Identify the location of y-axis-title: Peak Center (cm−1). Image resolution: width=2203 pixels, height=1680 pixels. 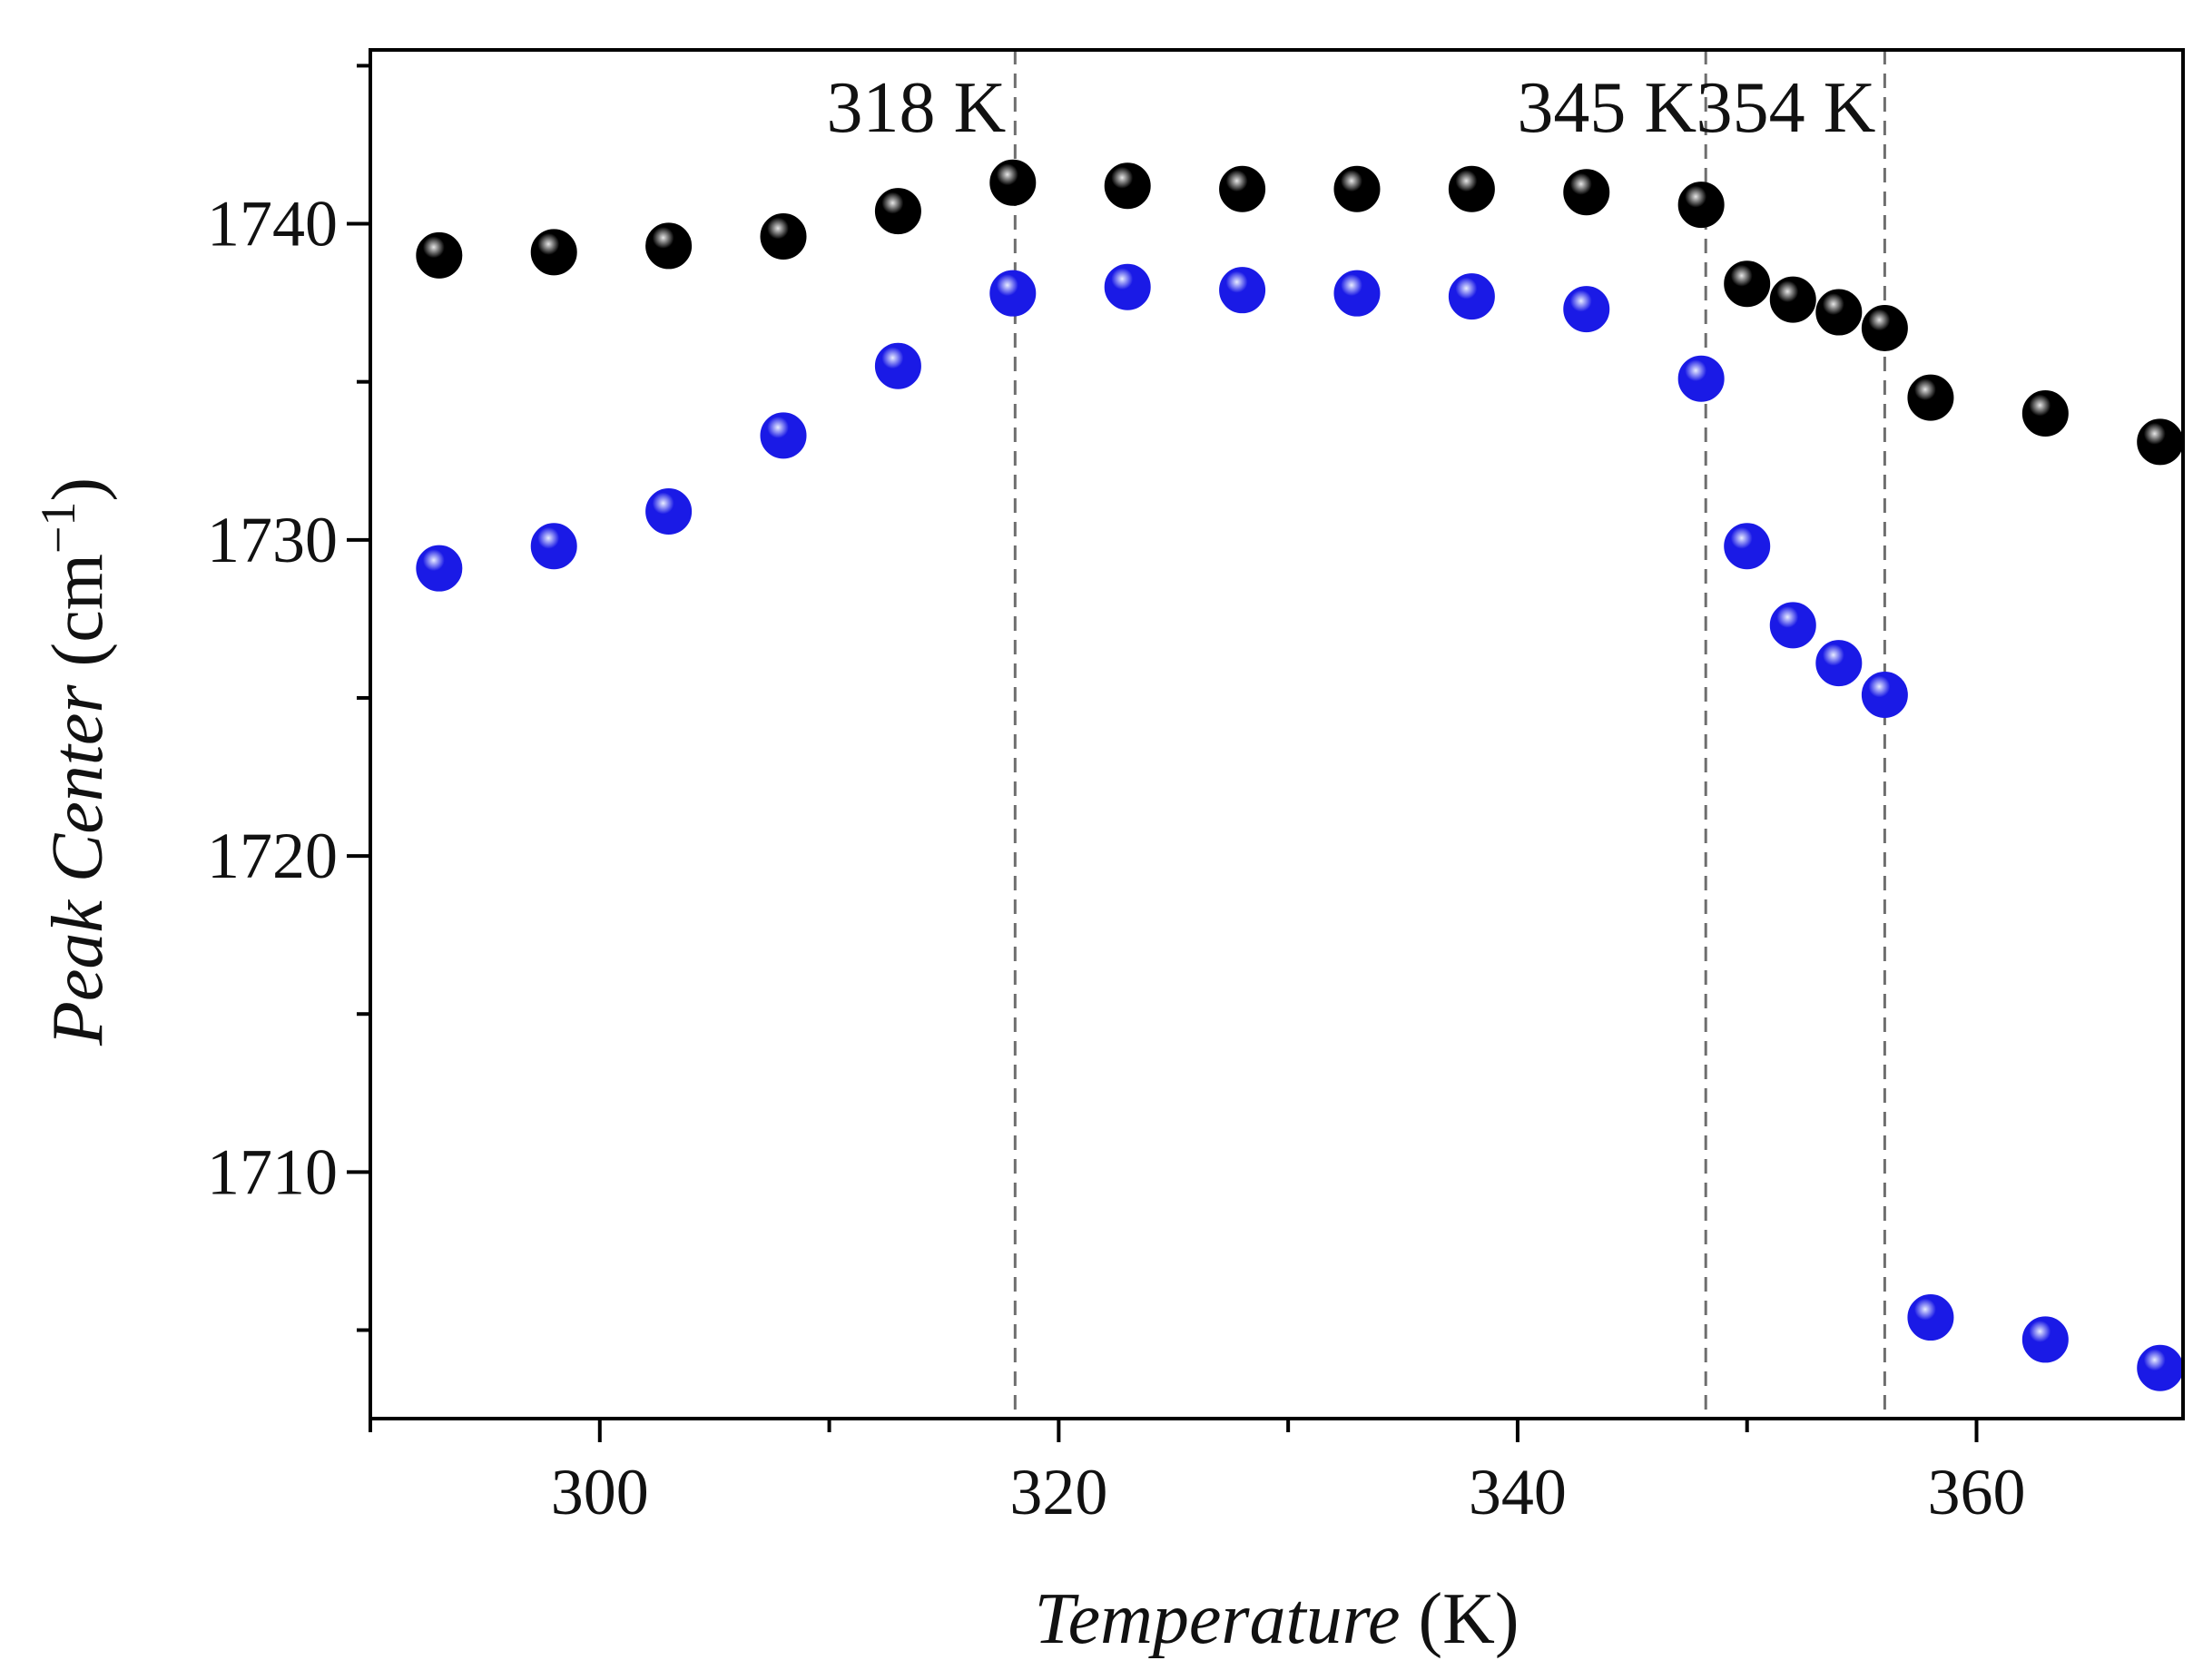
(74, 761).